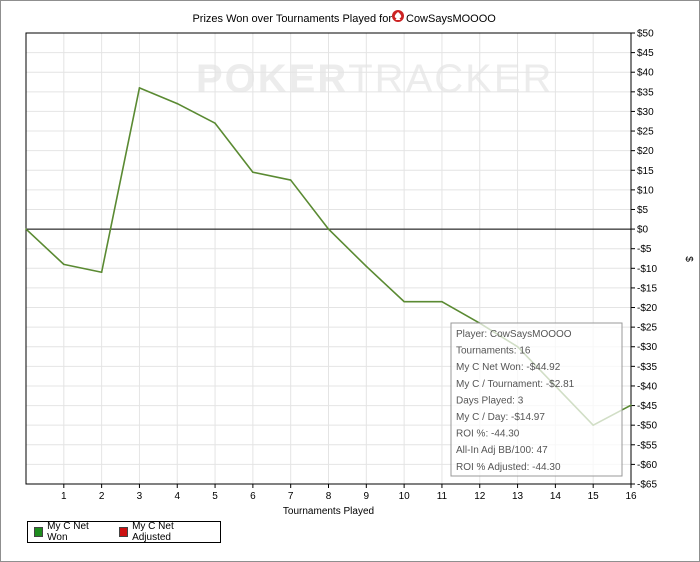  What do you see at coordinates (645, 53) in the screenshot?
I see `y-tick-label: $45` at bounding box center [645, 53].